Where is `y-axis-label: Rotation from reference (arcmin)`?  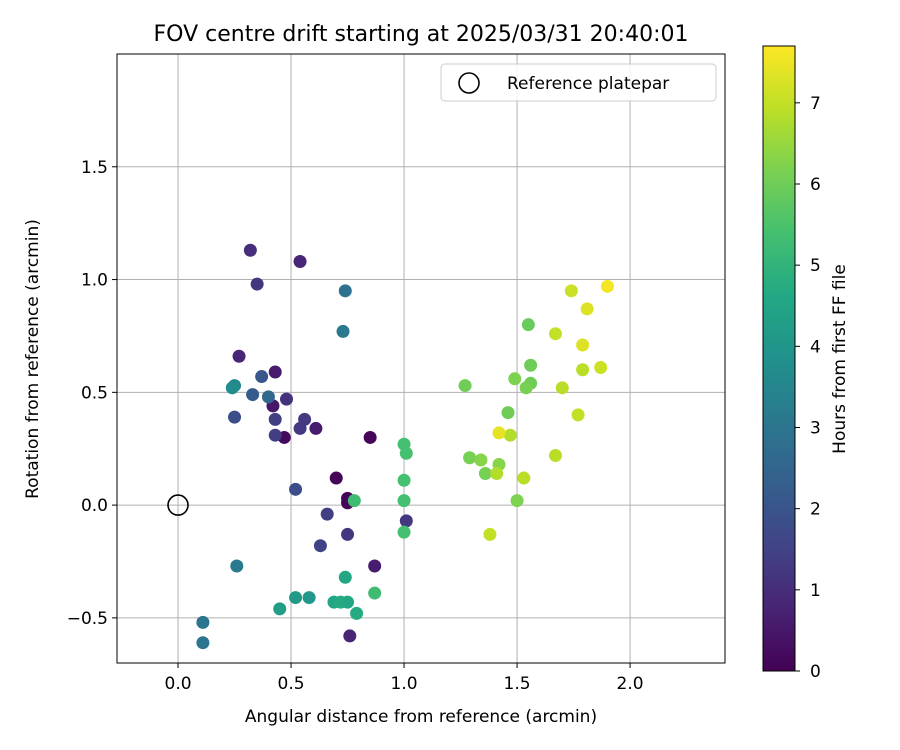
y-axis-label: Rotation from reference (arcmin) is located at coordinates (33, 359).